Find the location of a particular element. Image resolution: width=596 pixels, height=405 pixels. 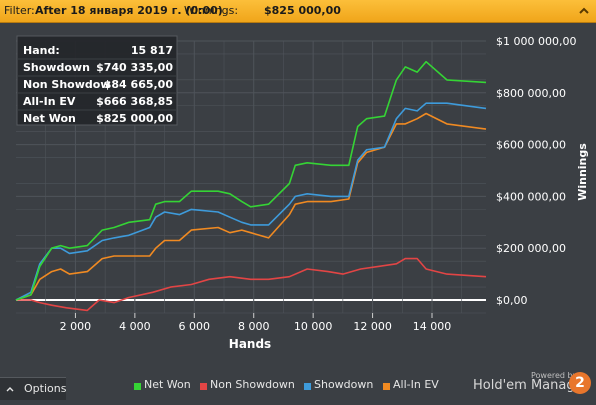

legend-item: Showdown is located at coordinates (344, 384).